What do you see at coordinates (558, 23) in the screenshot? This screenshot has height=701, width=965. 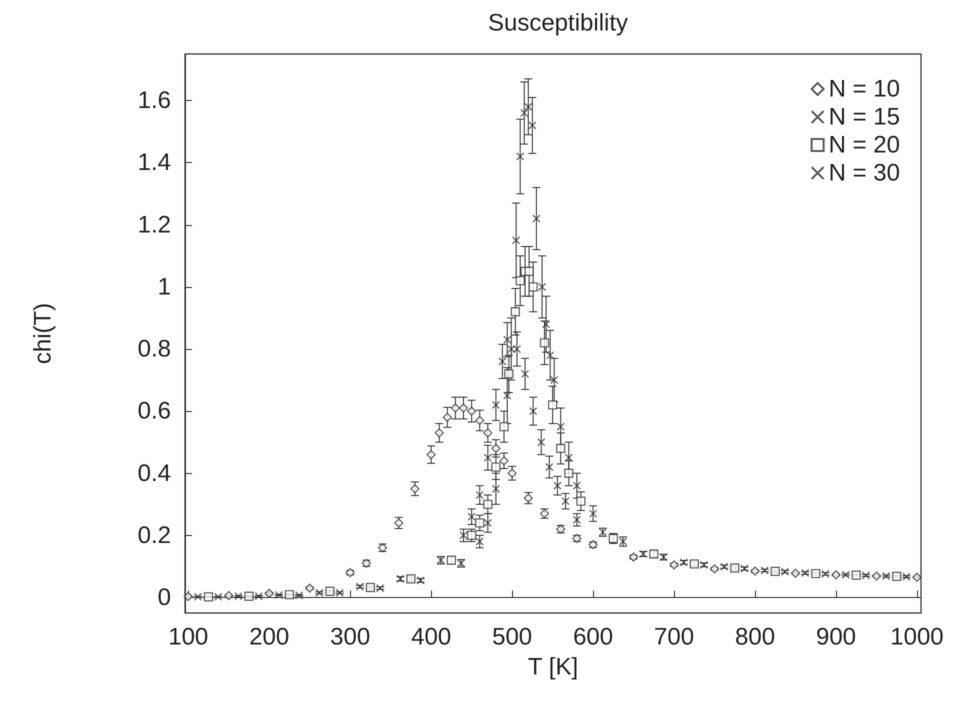 I see `chart-title: Susceptibility` at bounding box center [558, 23].